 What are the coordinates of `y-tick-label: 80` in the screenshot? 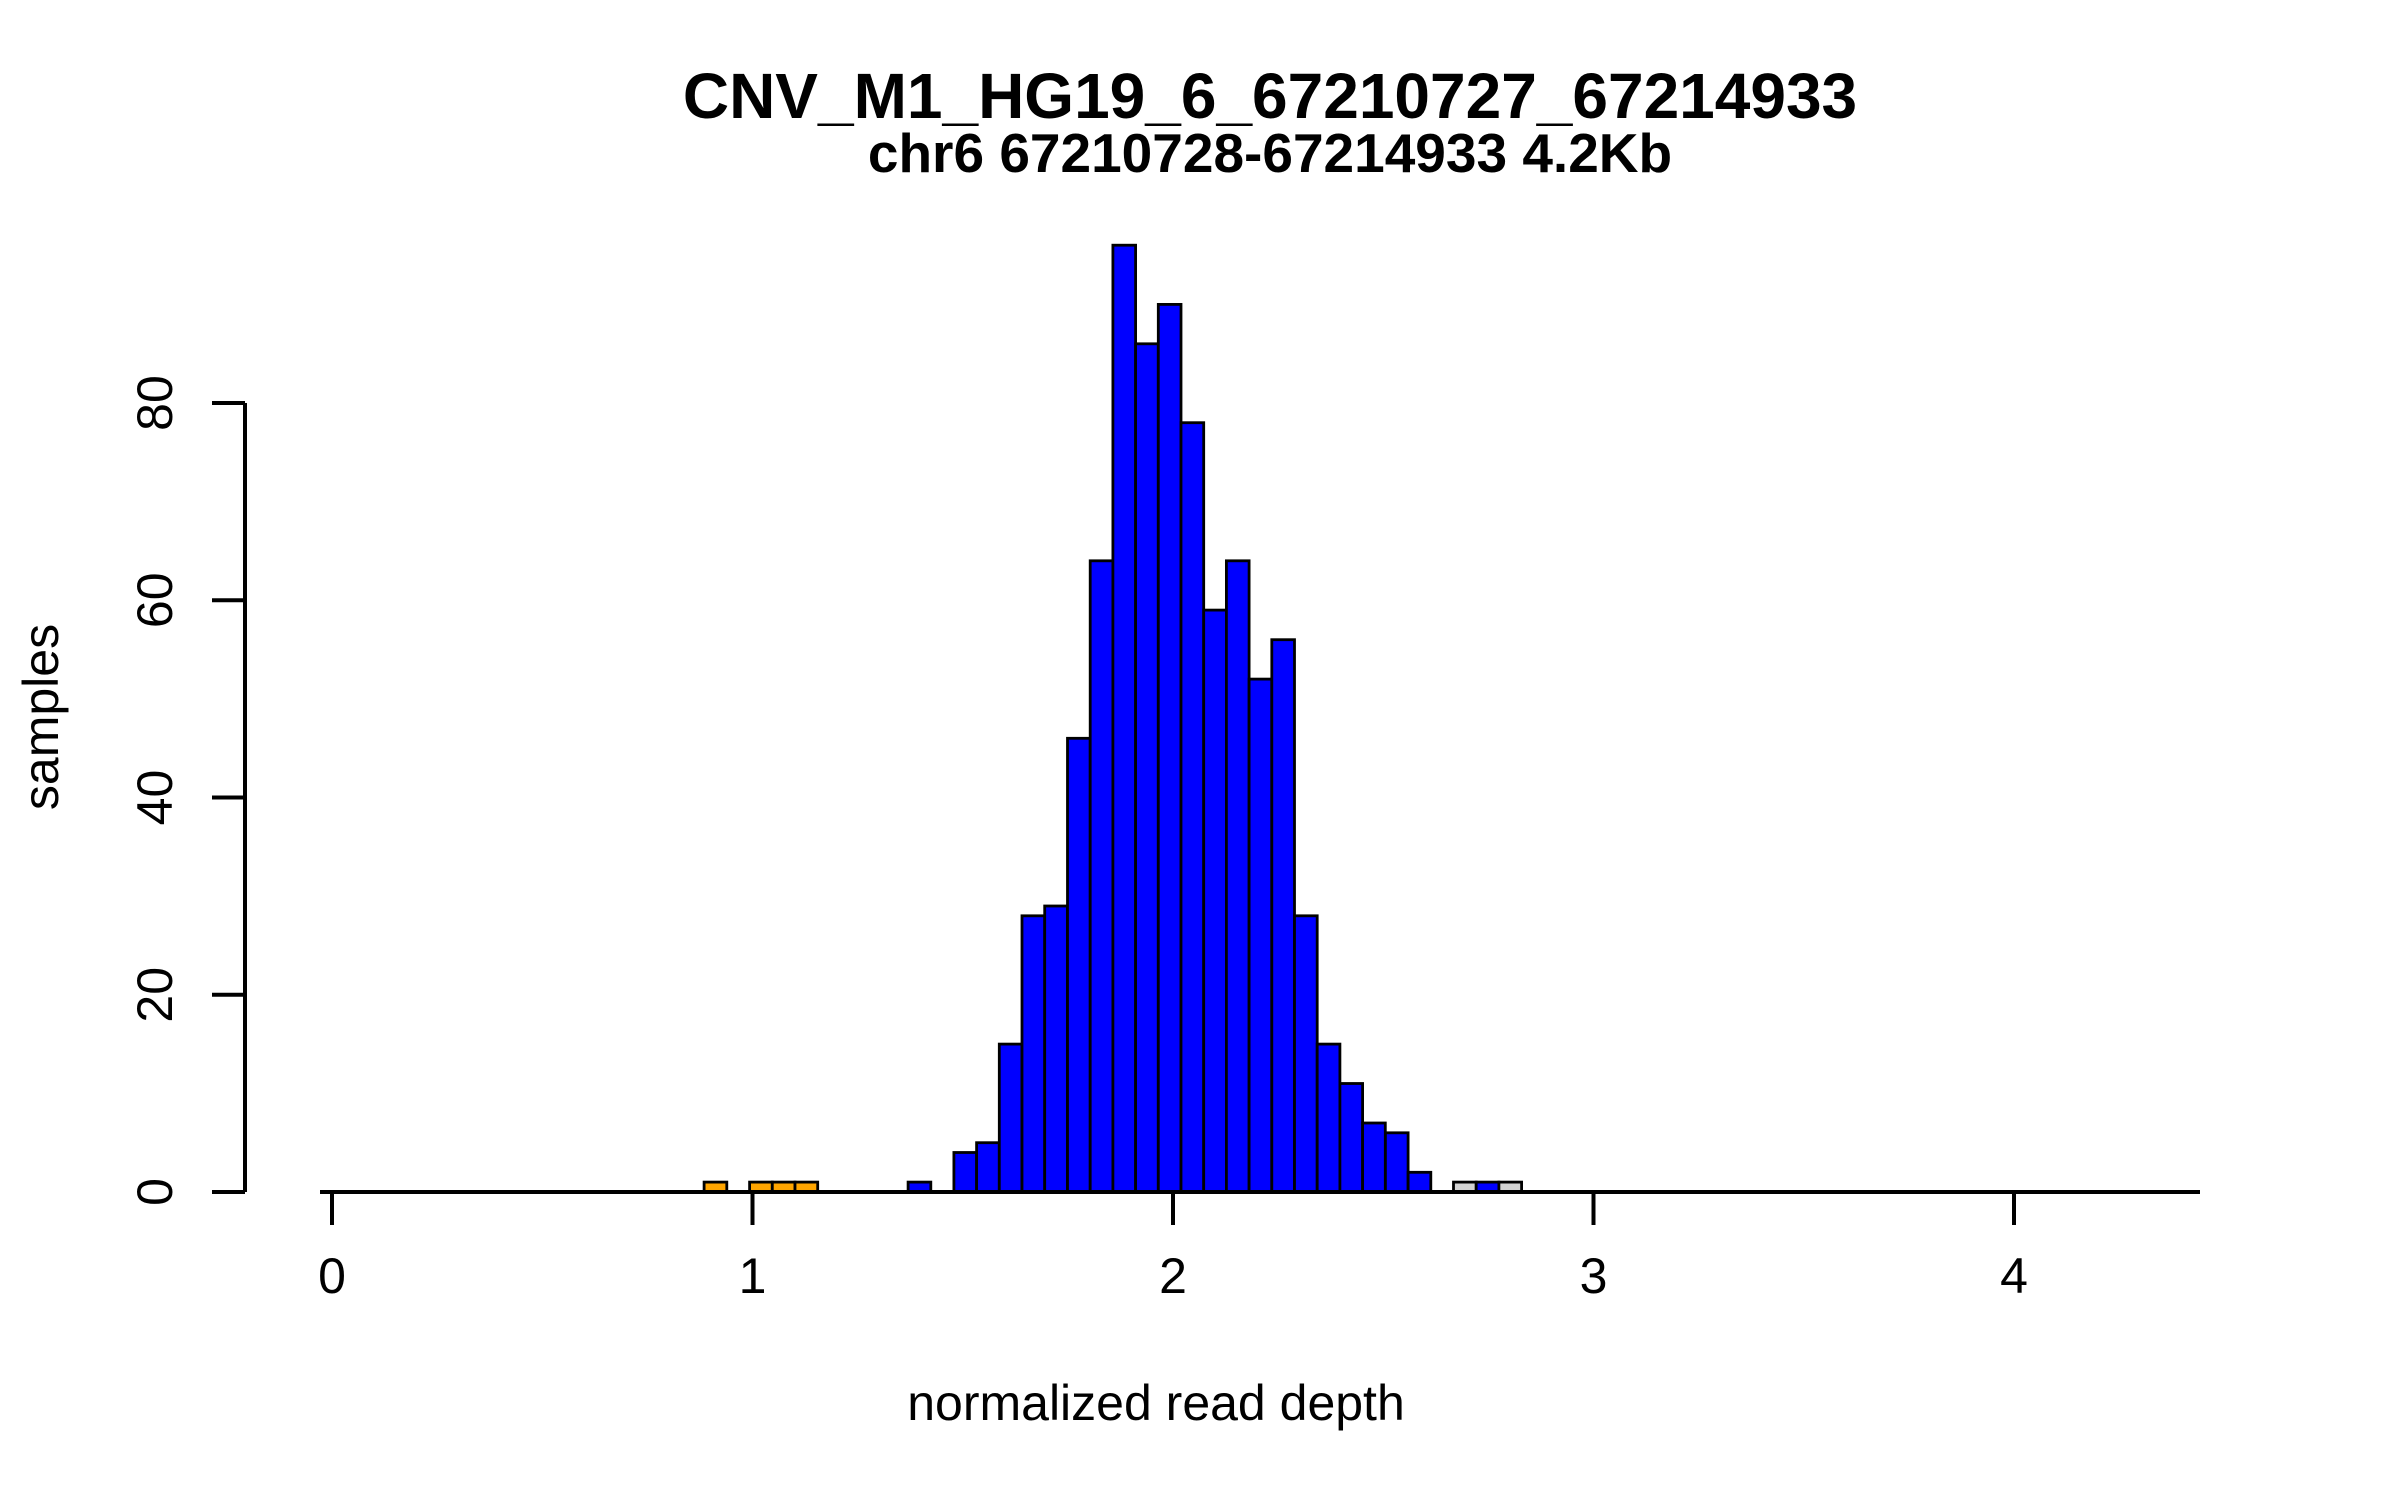 It's located at (155, 403).